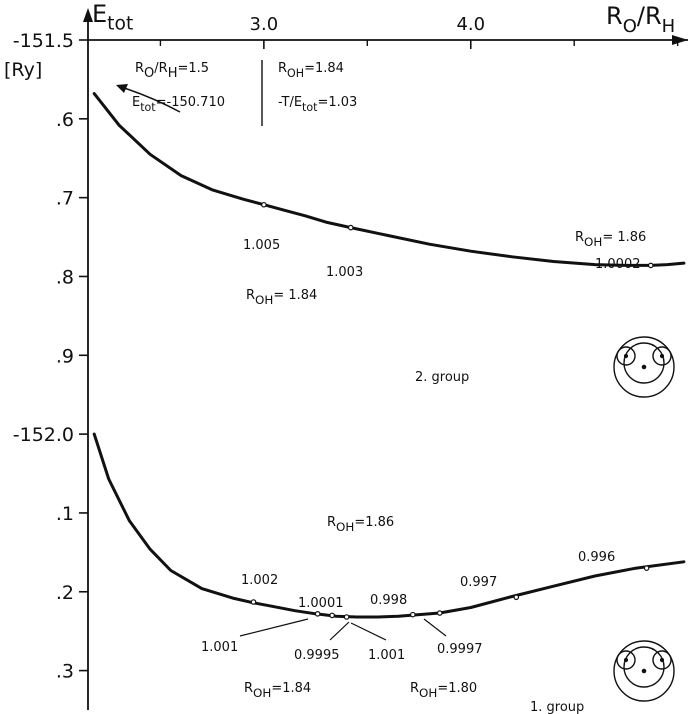 This screenshot has height=714, width=692. I want to click on y-tick-label: .7, so click(65, 199).